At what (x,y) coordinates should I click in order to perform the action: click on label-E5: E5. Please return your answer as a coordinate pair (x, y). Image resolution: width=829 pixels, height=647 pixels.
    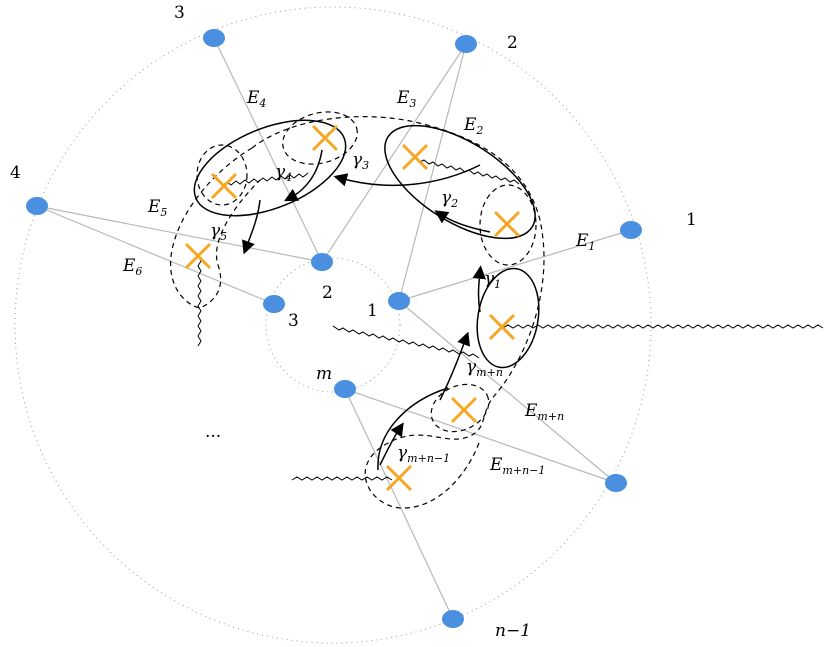
    Looking at the image, I should click on (157, 208).